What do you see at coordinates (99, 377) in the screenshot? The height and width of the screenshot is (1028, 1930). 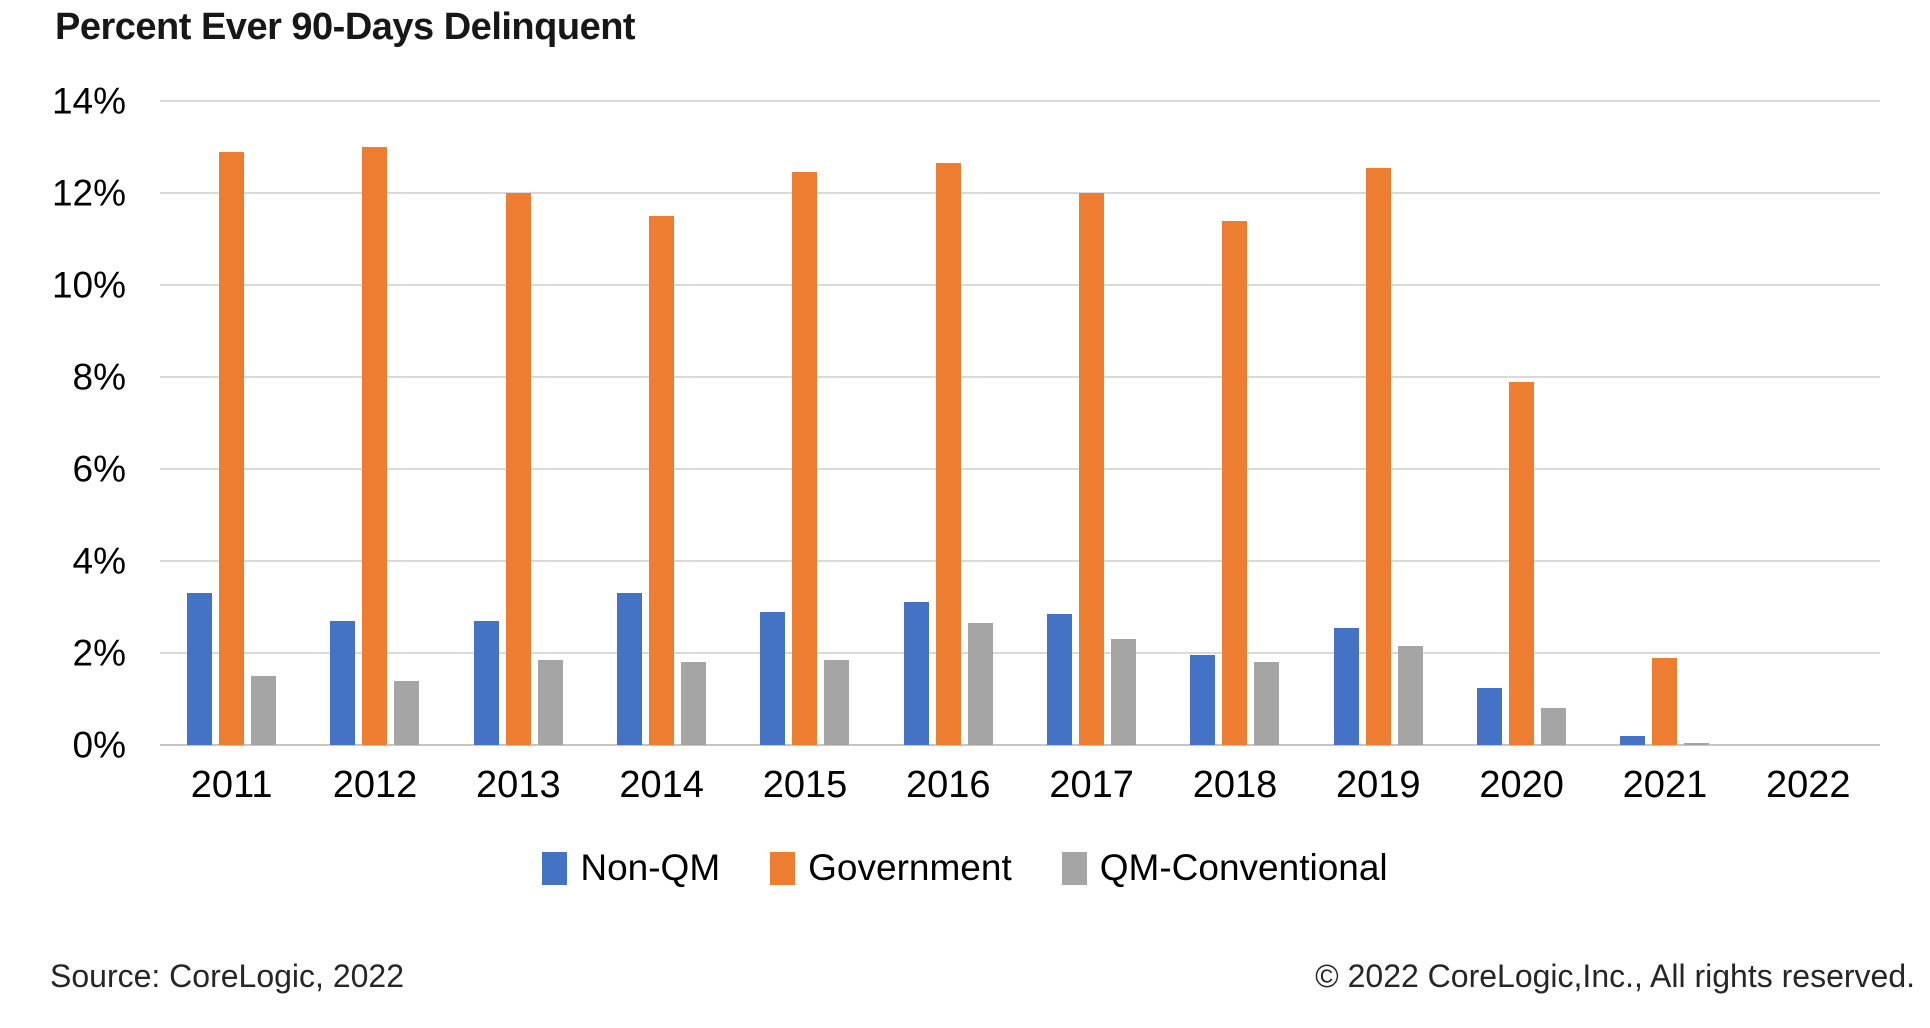 I see `y-tick-label-8%: 8%` at bounding box center [99, 377].